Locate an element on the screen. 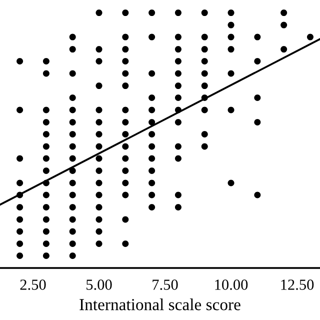  x-tick-label: 5.00 is located at coordinates (99, 285).